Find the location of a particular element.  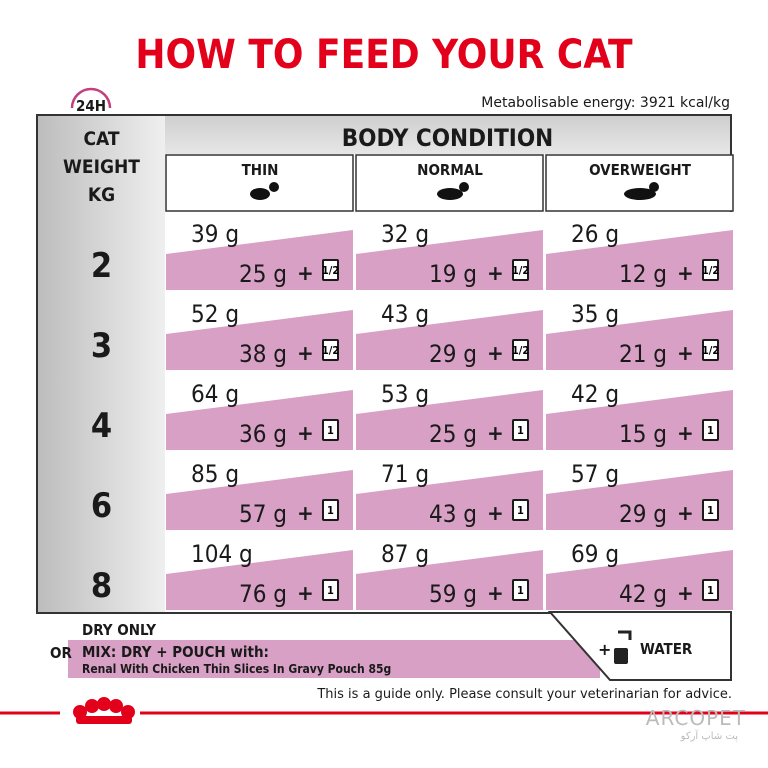

group-header-bar is located at coordinates (447, 135).